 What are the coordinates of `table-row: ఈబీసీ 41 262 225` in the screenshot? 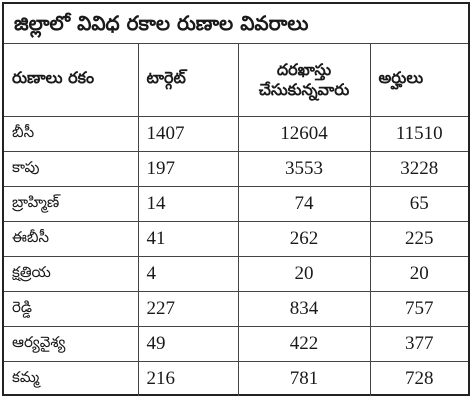 It's located at (236, 238).